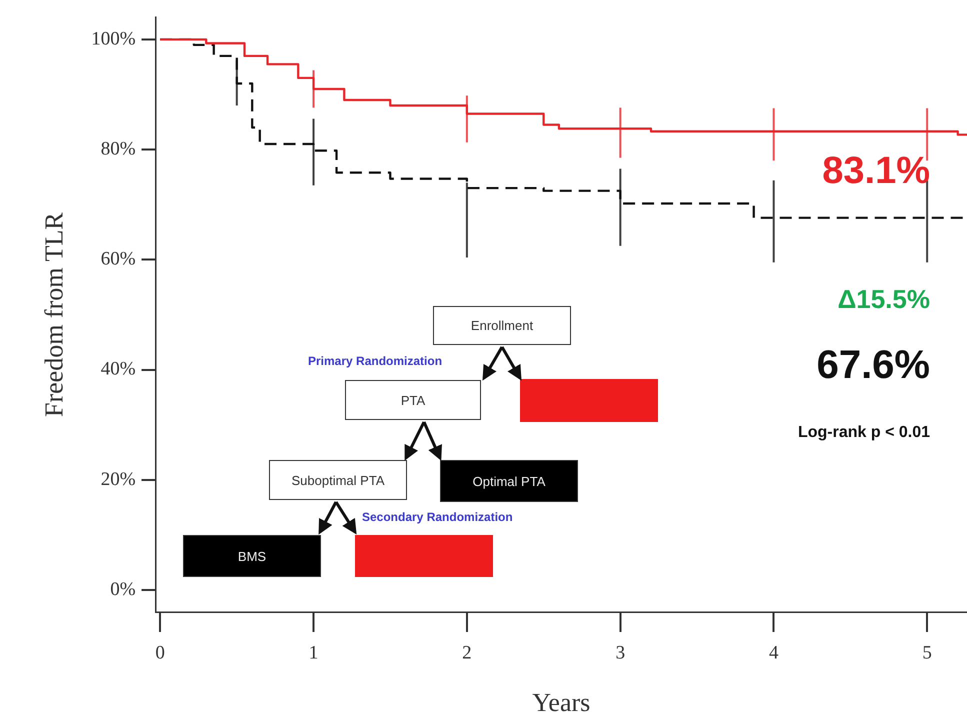 This screenshot has height=724, width=967. What do you see at coordinates (338, 480) in the screenshot?
I see `annotation: Suboptimal PTA` at bounding box center [338, 480].